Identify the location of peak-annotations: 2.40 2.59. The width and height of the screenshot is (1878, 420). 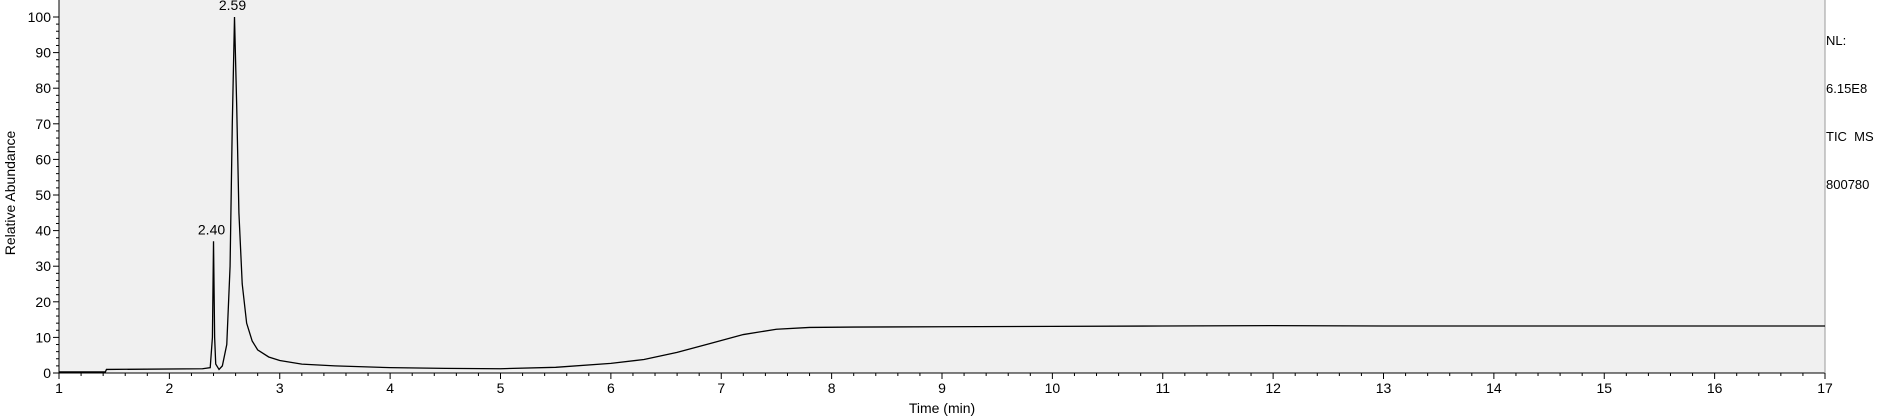
(222, 118).